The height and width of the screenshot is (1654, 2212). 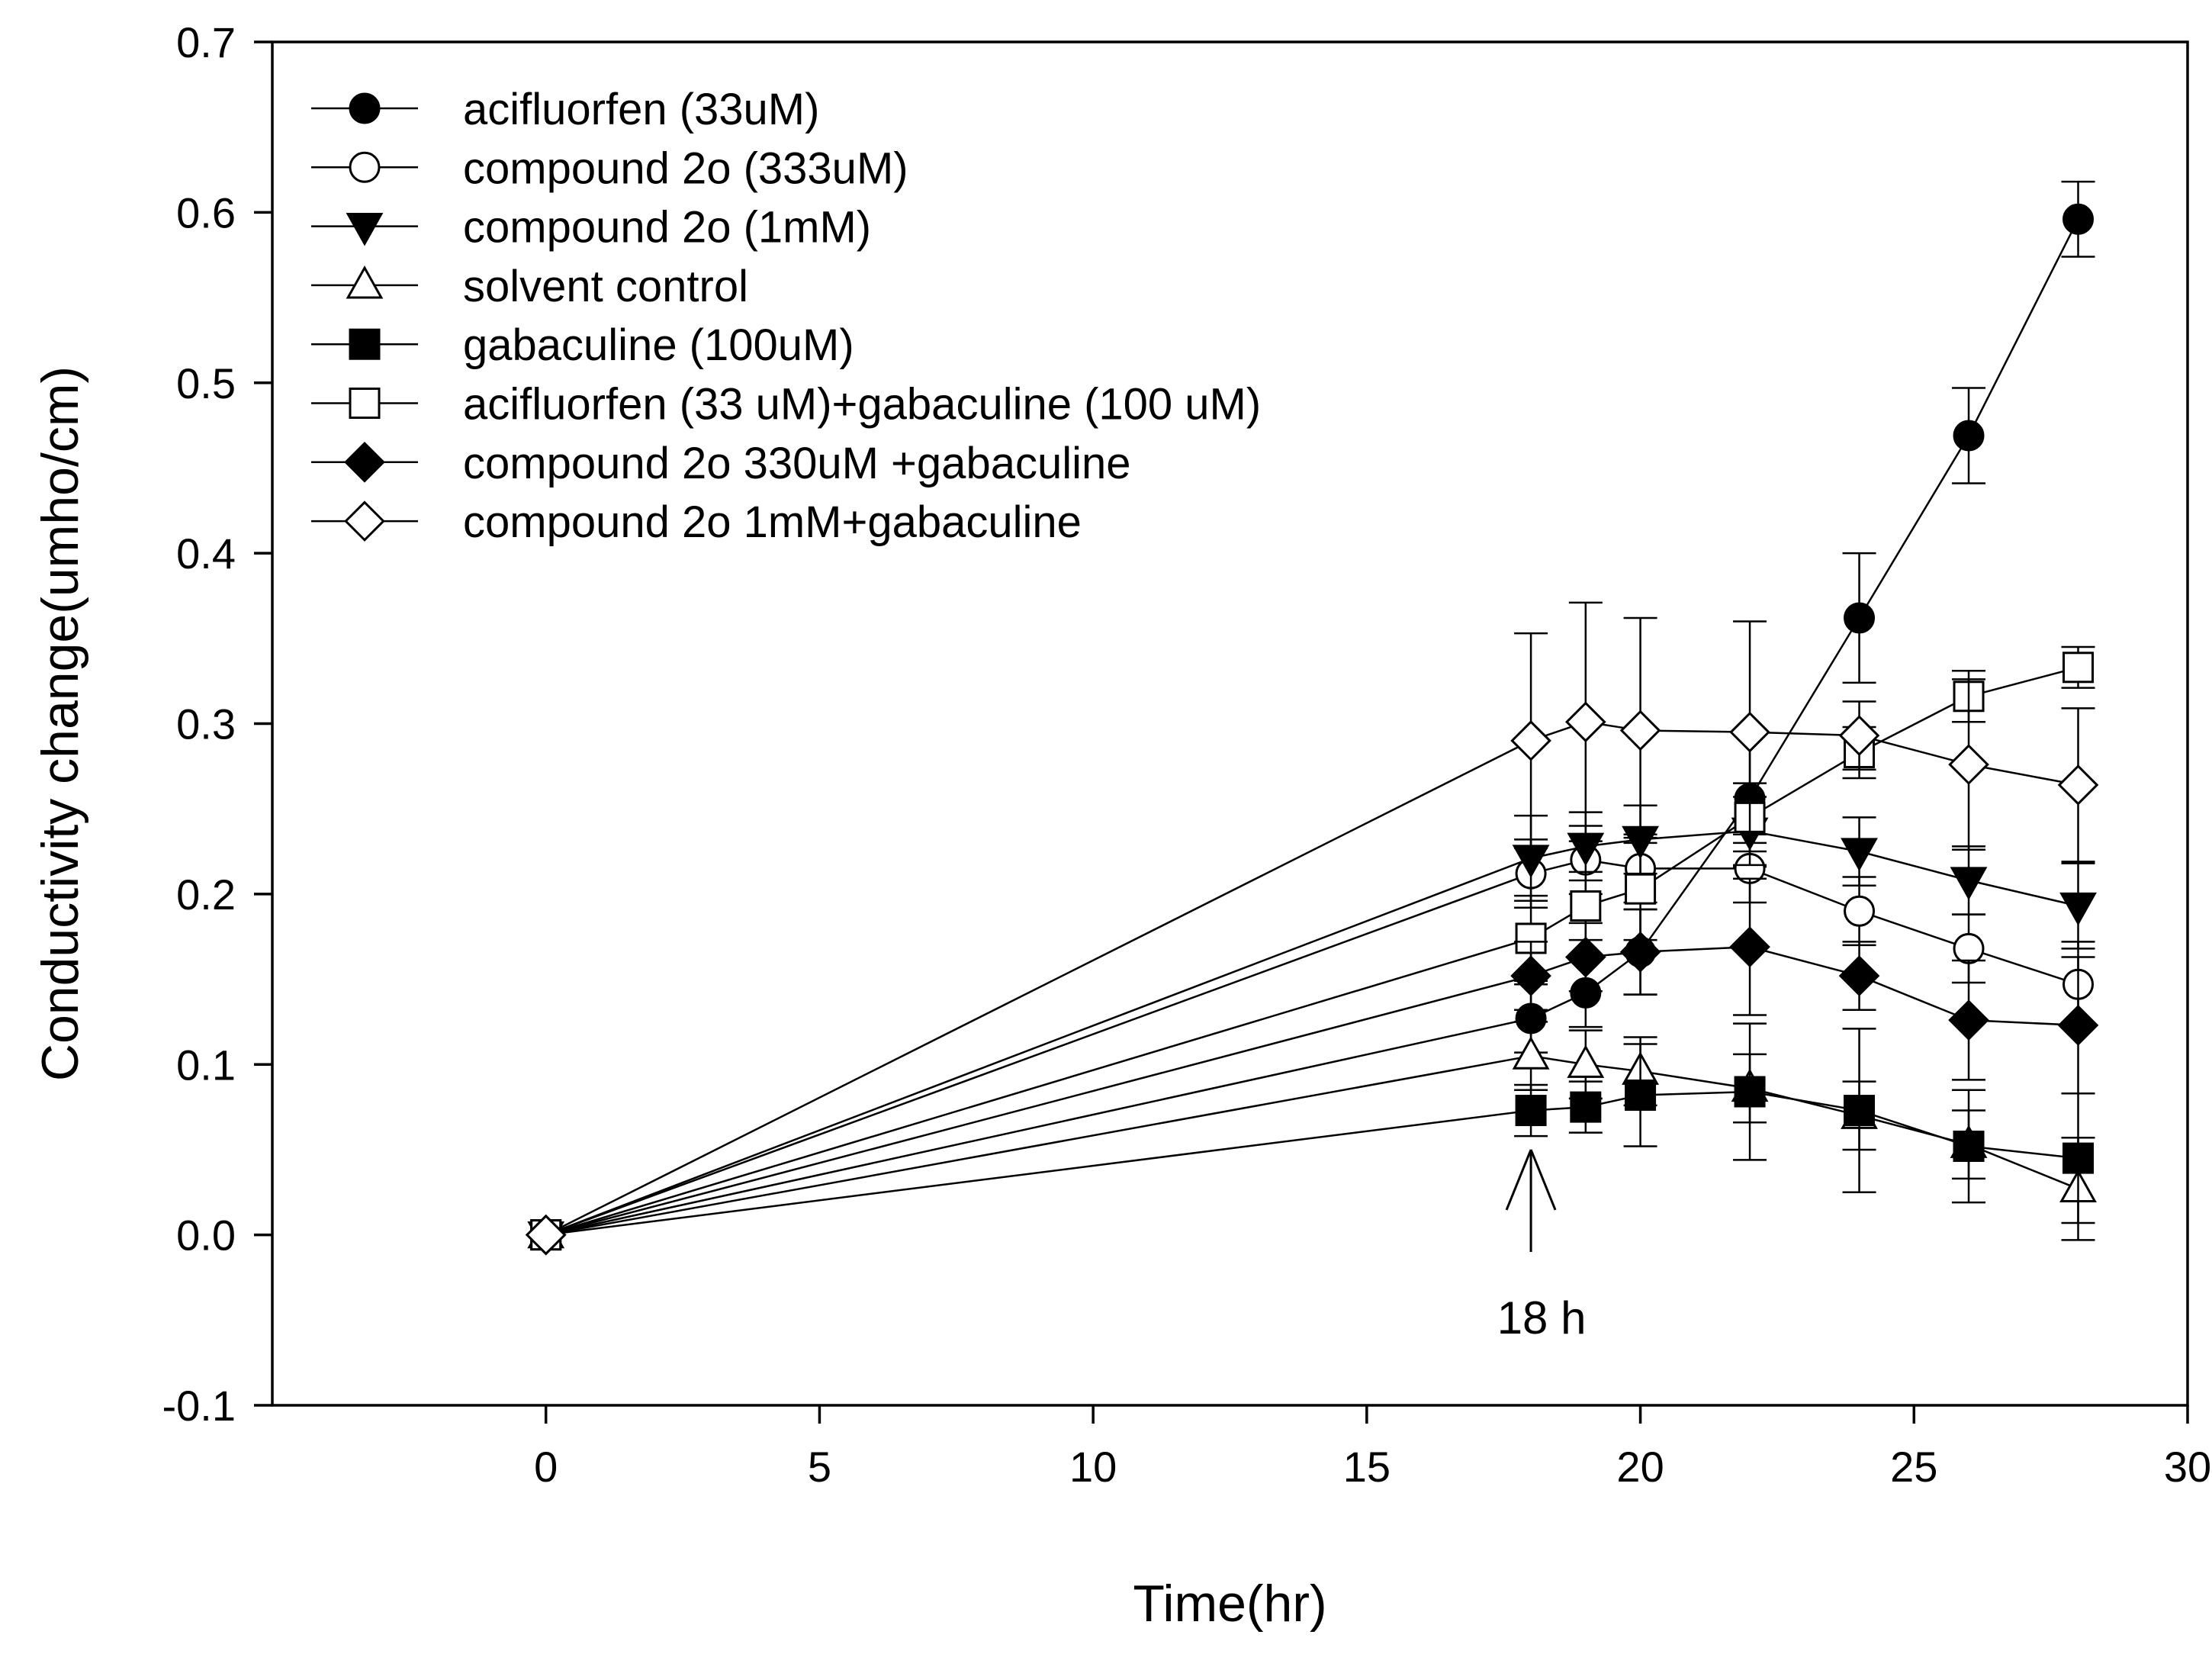 What do you see at coordinates (819, 1467) in the screenshot?
I see `x-tick-label: 5` at bounding box center [819, 1467].